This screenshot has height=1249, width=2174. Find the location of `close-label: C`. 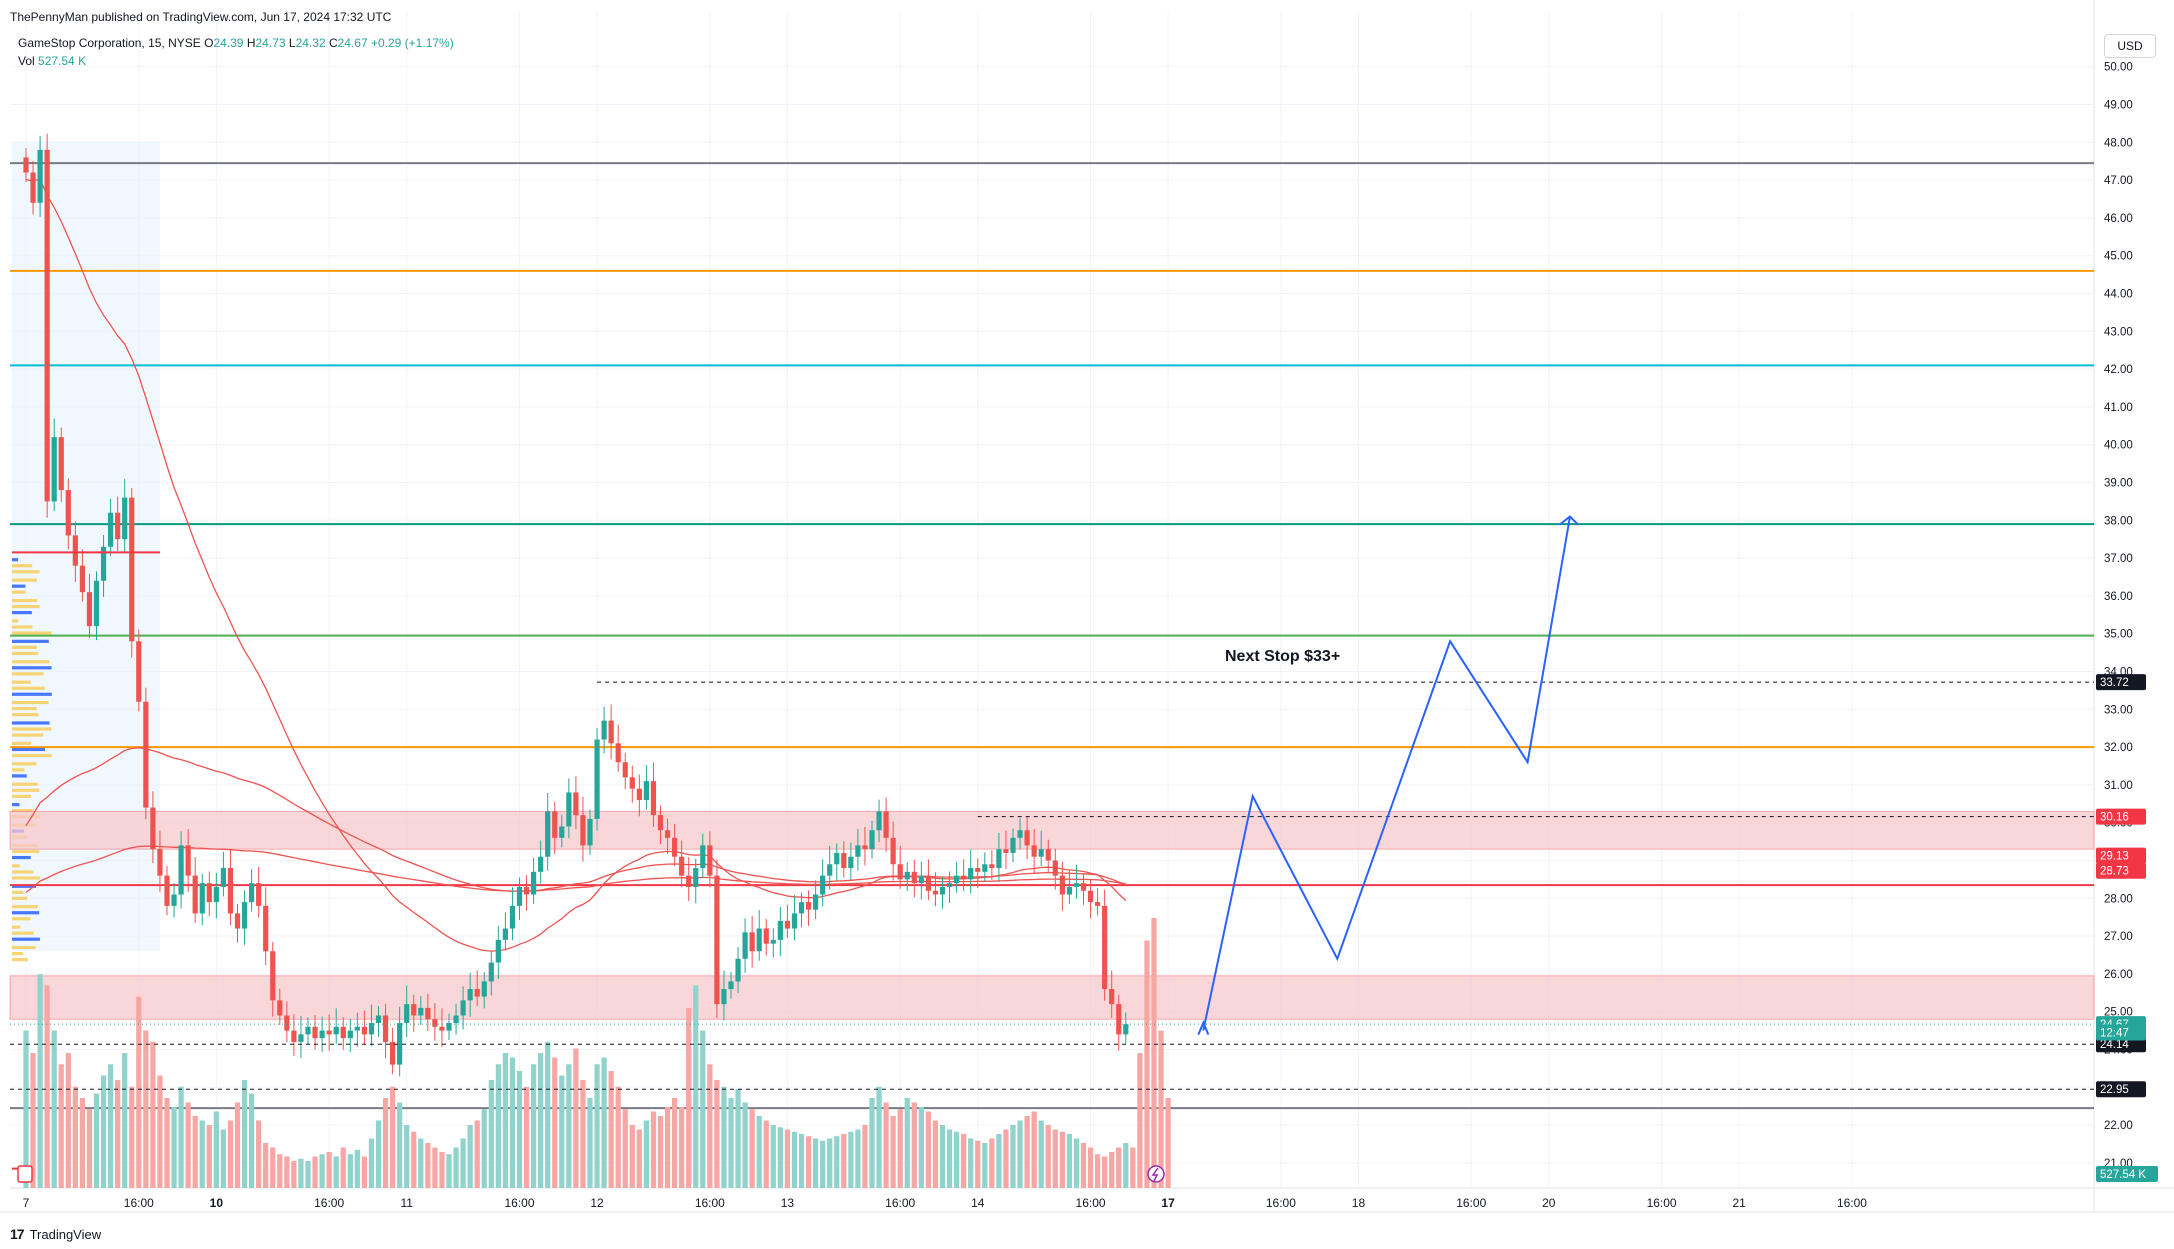

close-label: C is located at coordinates (333, 43).